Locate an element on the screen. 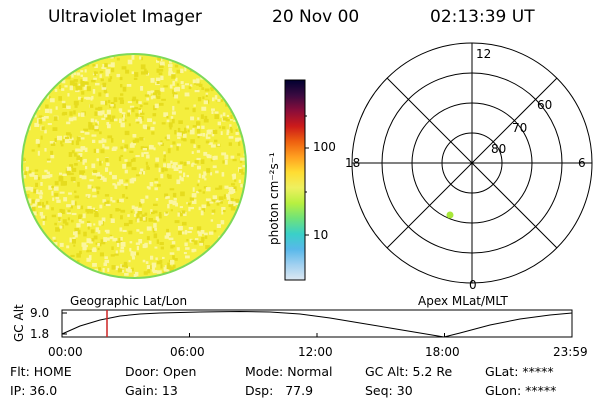  polar-ring-label-60: 60 is located at coordinates (545, 105).